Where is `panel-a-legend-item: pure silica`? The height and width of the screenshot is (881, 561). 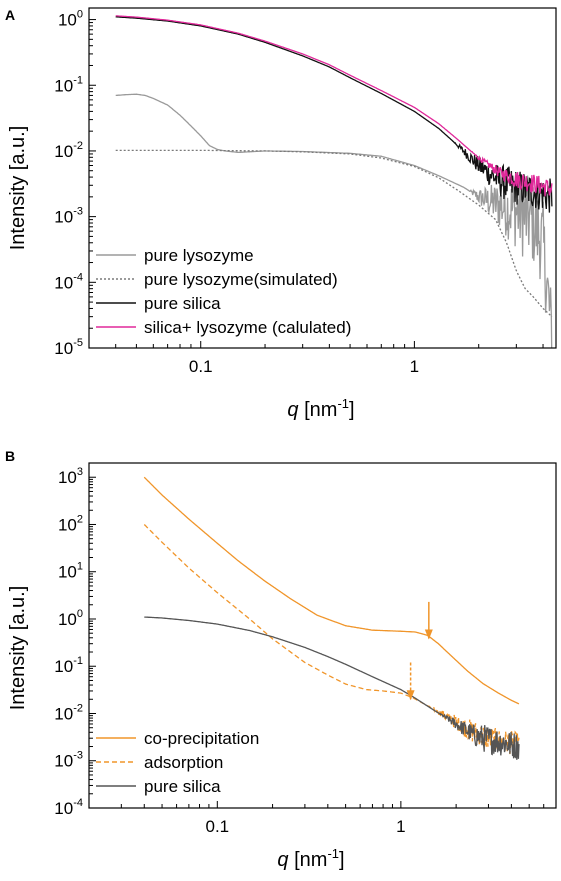
panel-a-legend-item: pure silica is located at coordinates (158, 303).